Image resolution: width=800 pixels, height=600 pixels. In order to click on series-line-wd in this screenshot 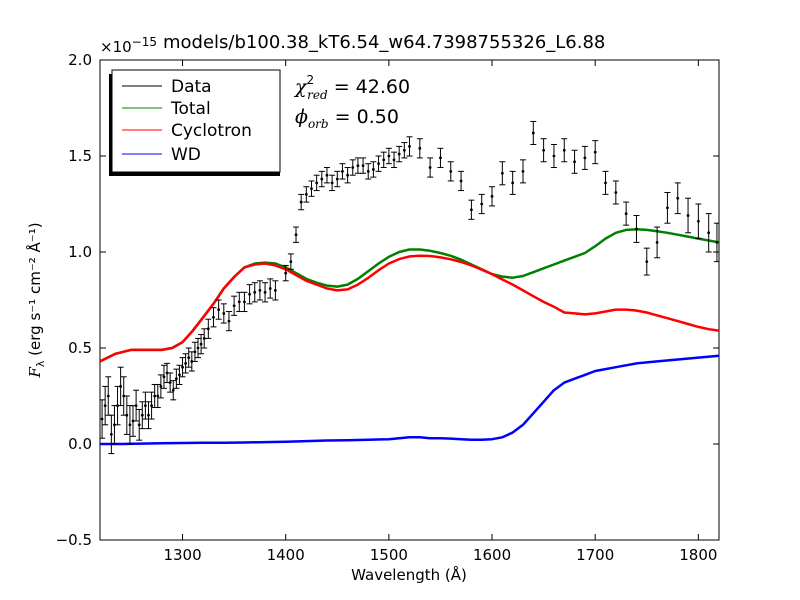, I will do `click(409, 400)`.